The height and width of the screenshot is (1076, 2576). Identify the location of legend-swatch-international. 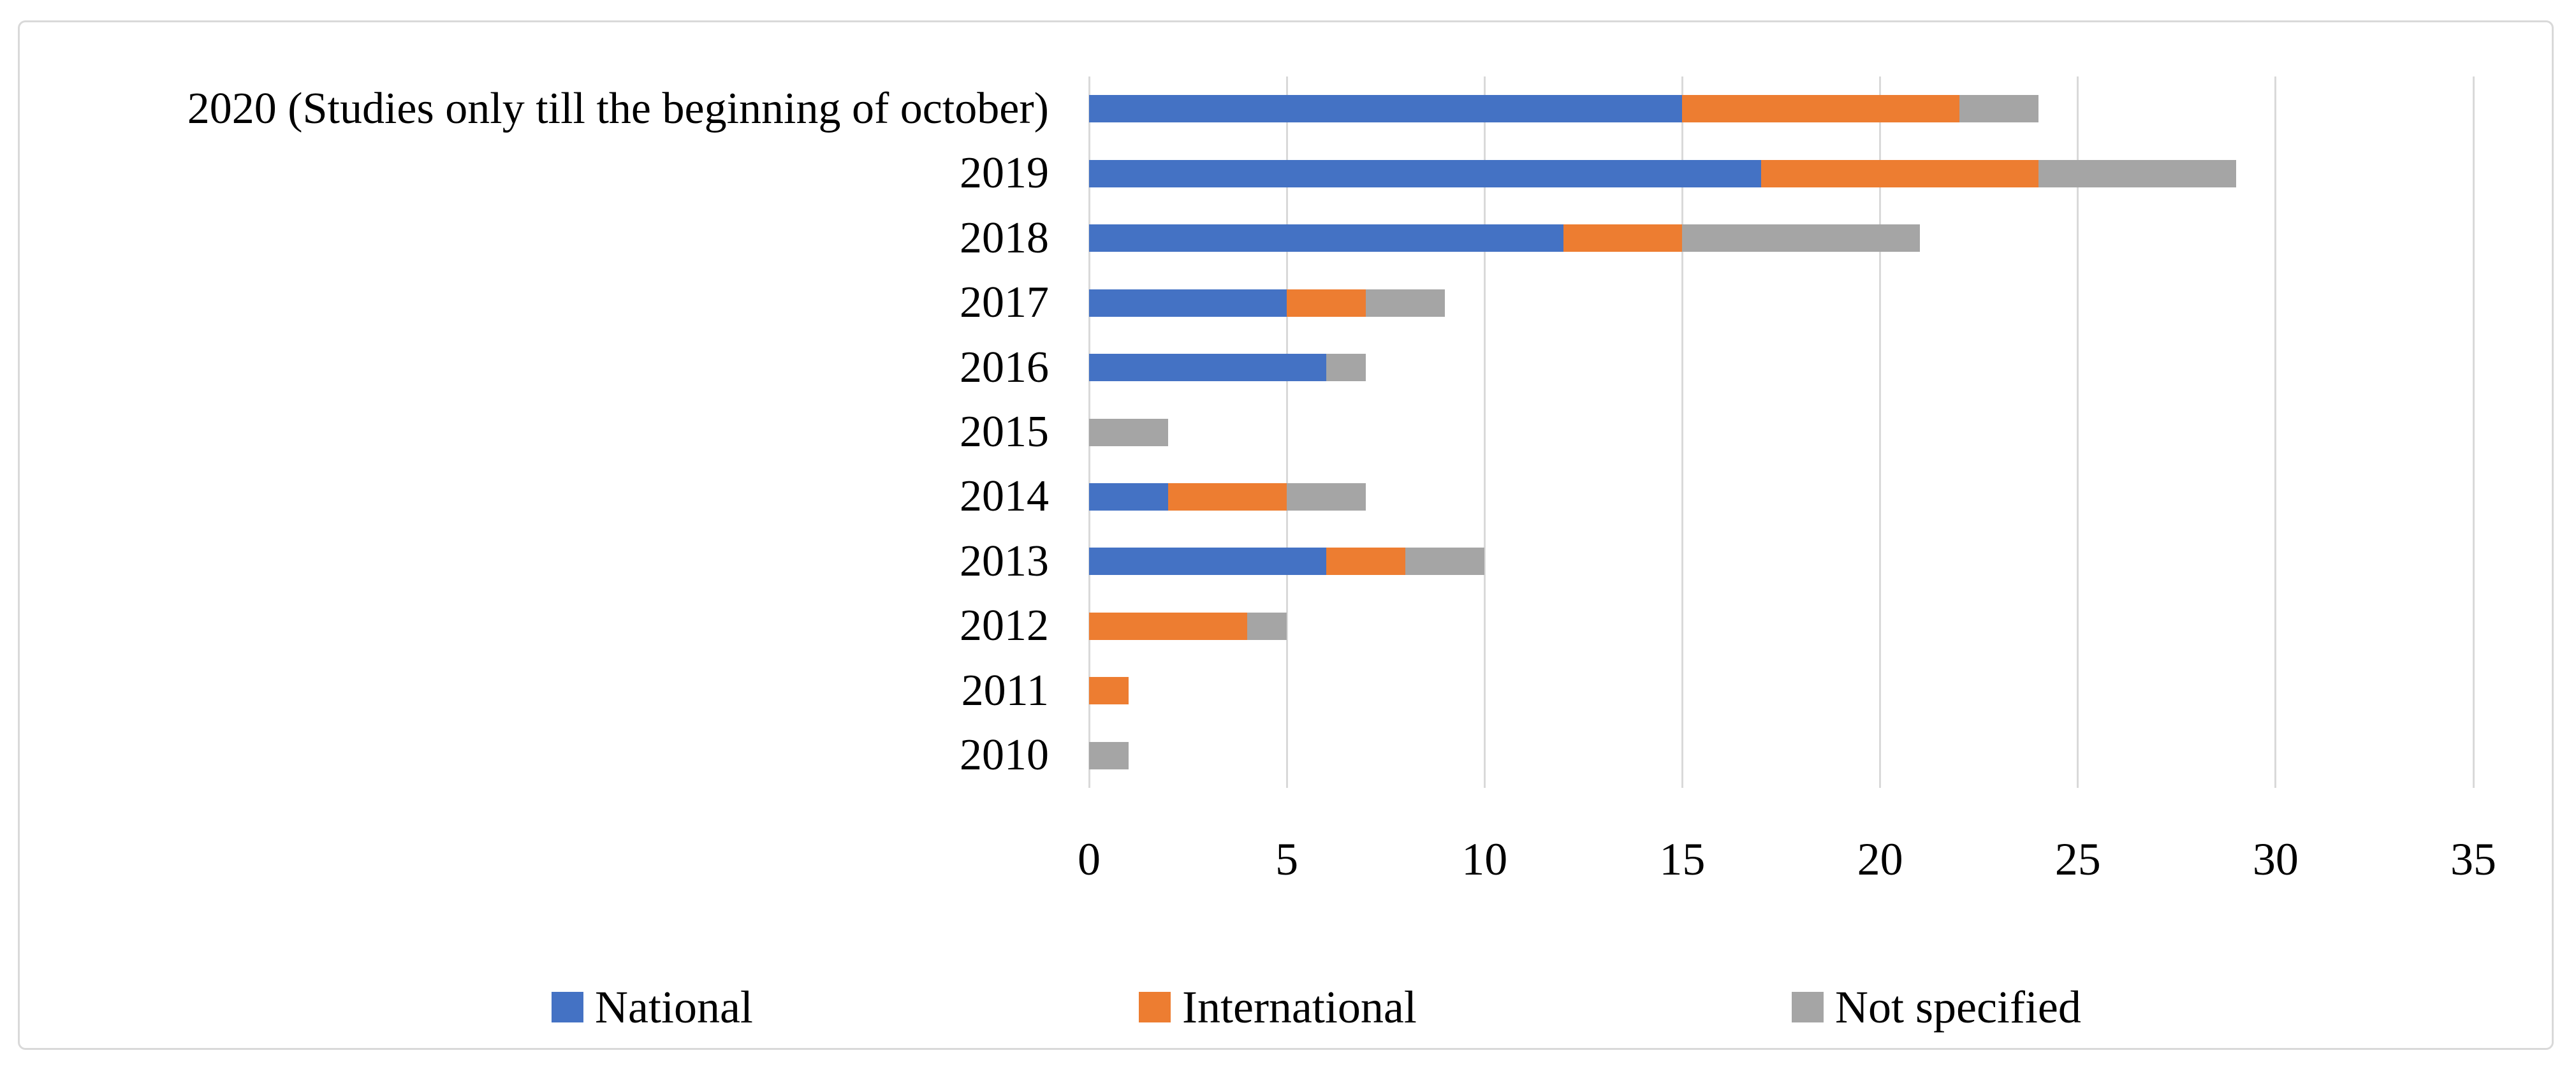
(1155, 1007).